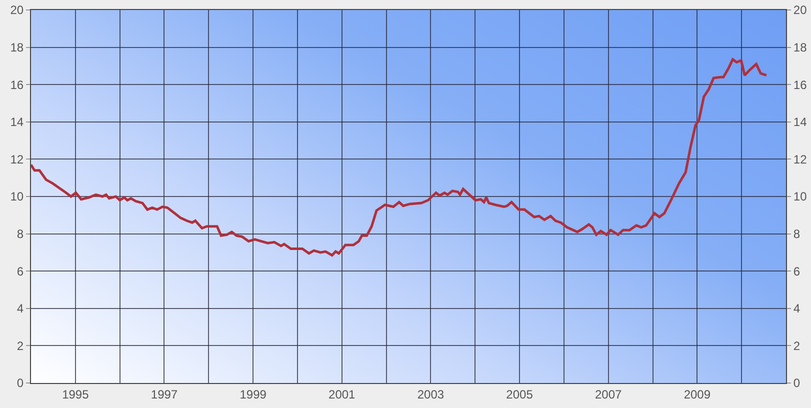 The width and height of the screenshot is (811, 408). Describe the element at coordinates (164, 394) in the screenshot. I see `x-tick-label: 1997` at that location.